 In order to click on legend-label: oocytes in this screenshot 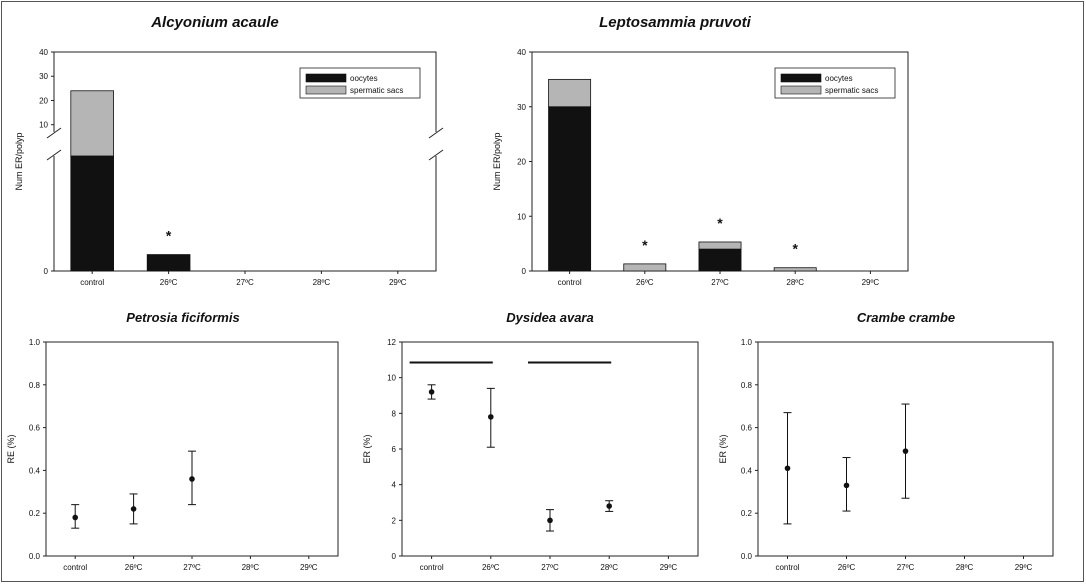, I will do `click(364, 78)`.